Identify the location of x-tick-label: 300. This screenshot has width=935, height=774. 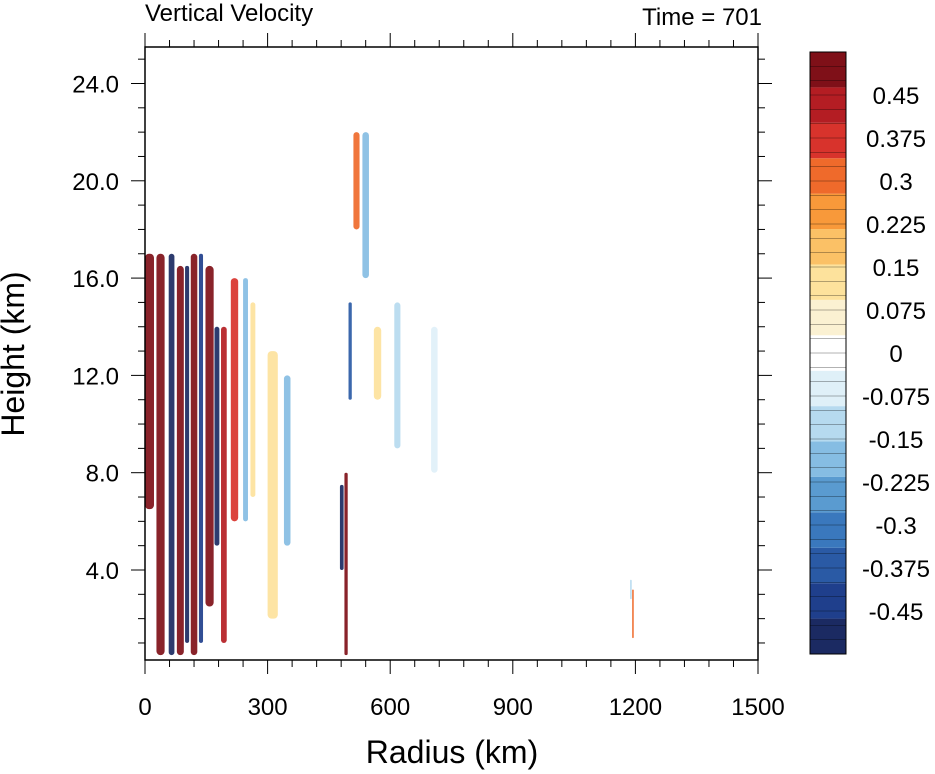
(268, 707).